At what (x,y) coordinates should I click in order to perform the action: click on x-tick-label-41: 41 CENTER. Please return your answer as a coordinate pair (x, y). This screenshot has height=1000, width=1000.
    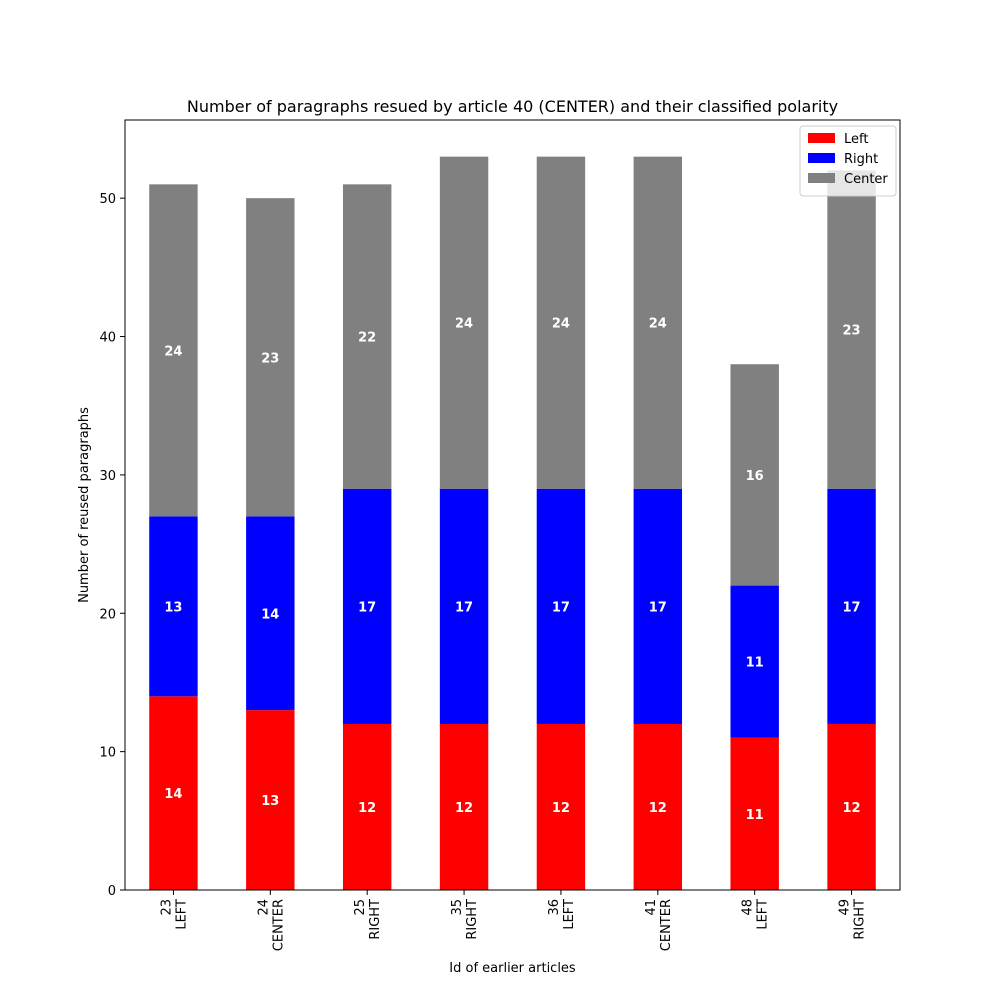
    Looking at the image, I should click on (659, 925).